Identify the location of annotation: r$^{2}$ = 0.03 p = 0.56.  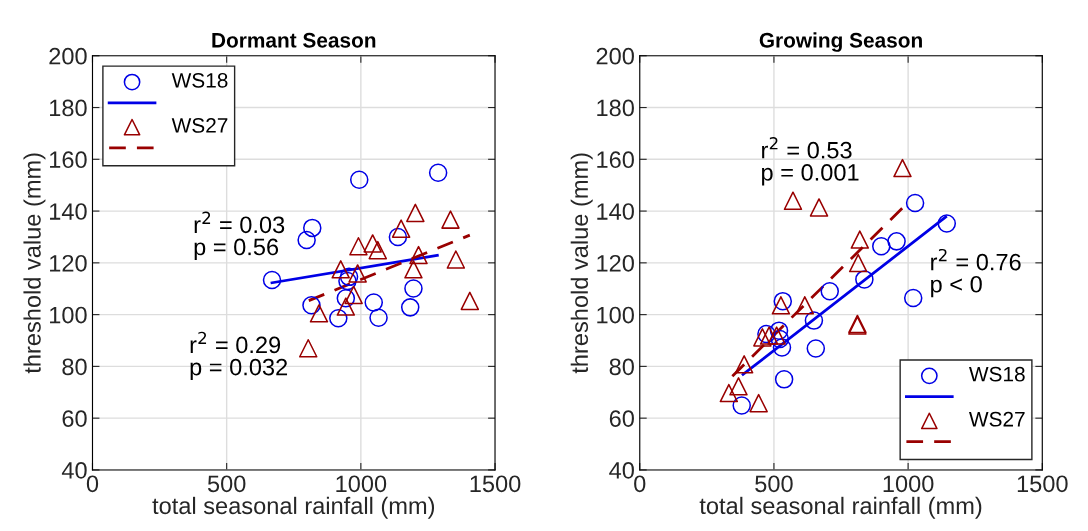
(239, 235).